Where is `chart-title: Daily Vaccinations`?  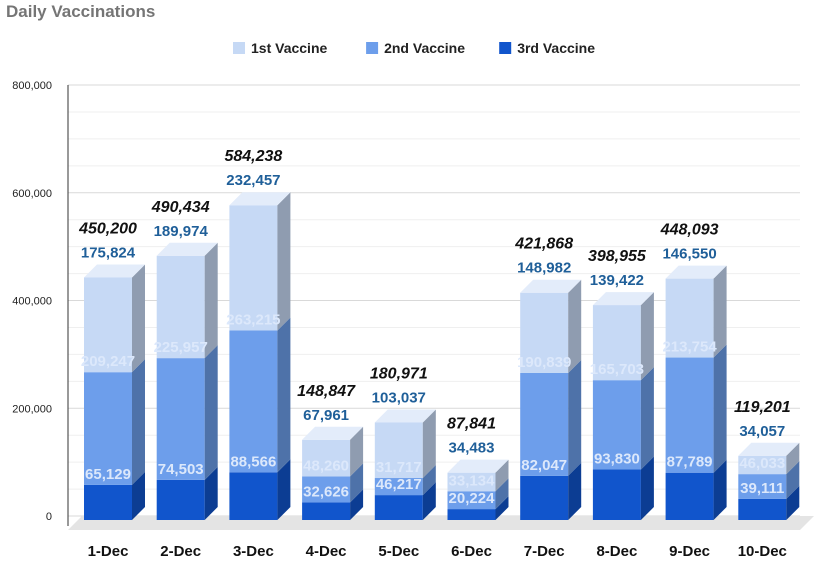
chart-title: Daily Vaccinations is located at coordinates (81, 11).